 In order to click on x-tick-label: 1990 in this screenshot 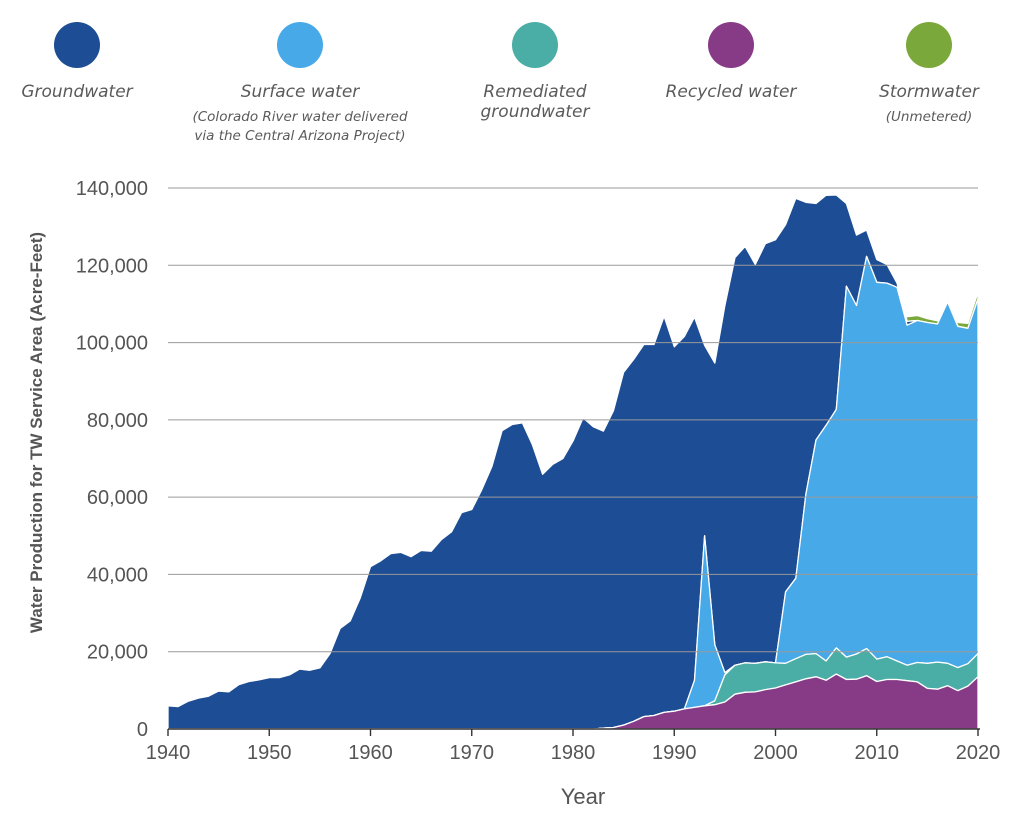, I will do `click(674, 753)`.